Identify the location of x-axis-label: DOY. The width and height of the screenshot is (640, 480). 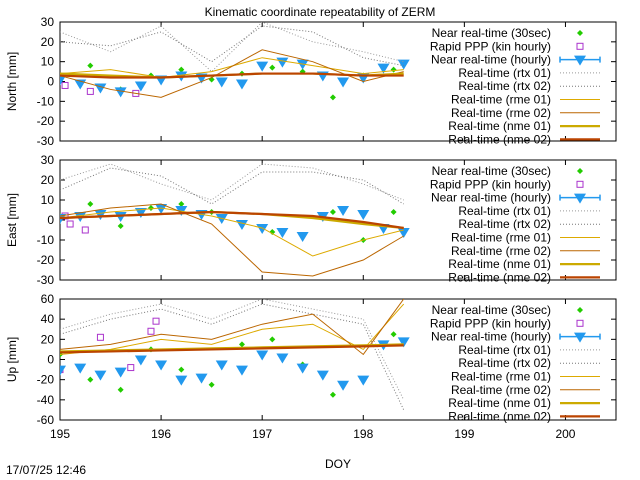
(338, 464).